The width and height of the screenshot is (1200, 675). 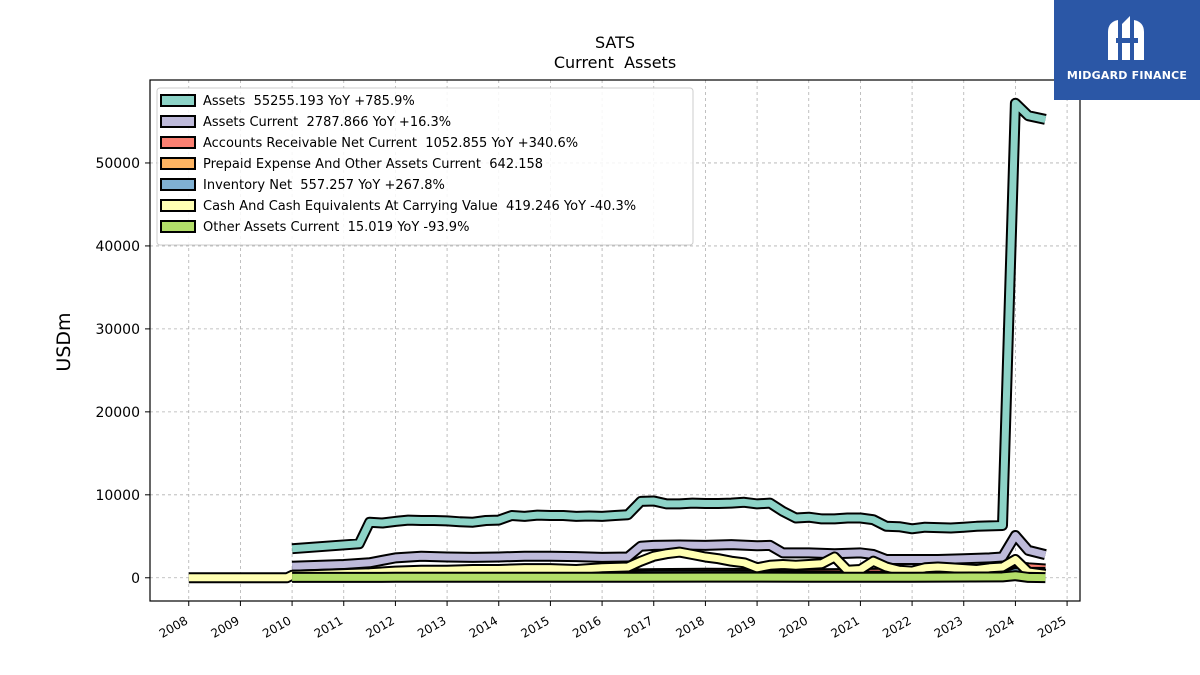 What do you see at coordinates (309, 101) in the screenshot?
I see `legend-label: Assets 55255.193 YoY +785.9%` at bounding box center [309, 101].